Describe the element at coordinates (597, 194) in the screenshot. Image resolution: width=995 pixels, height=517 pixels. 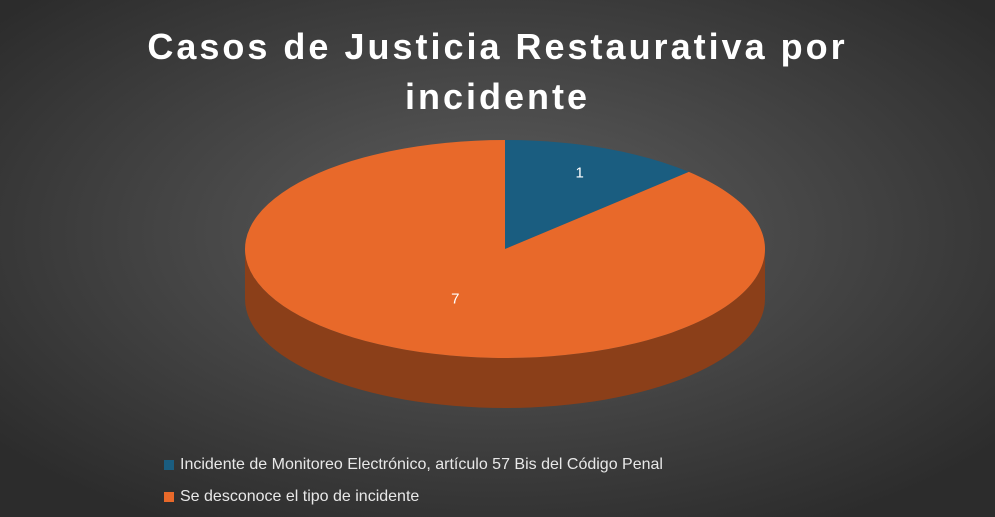
I see `slice` at that location.